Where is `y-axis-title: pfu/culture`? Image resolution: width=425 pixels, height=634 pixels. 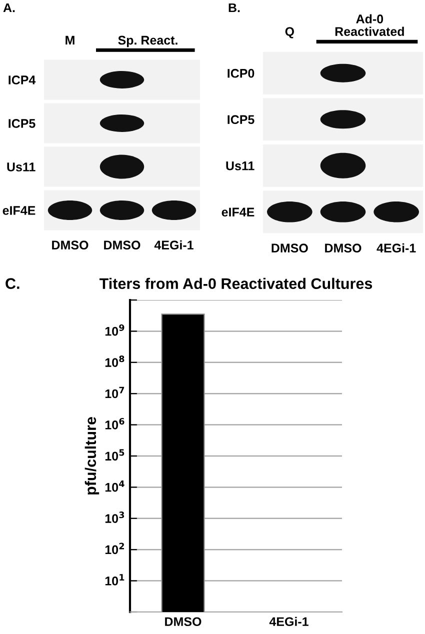
y-axis-title: pfu/culture is located at coordinates (92, 455).